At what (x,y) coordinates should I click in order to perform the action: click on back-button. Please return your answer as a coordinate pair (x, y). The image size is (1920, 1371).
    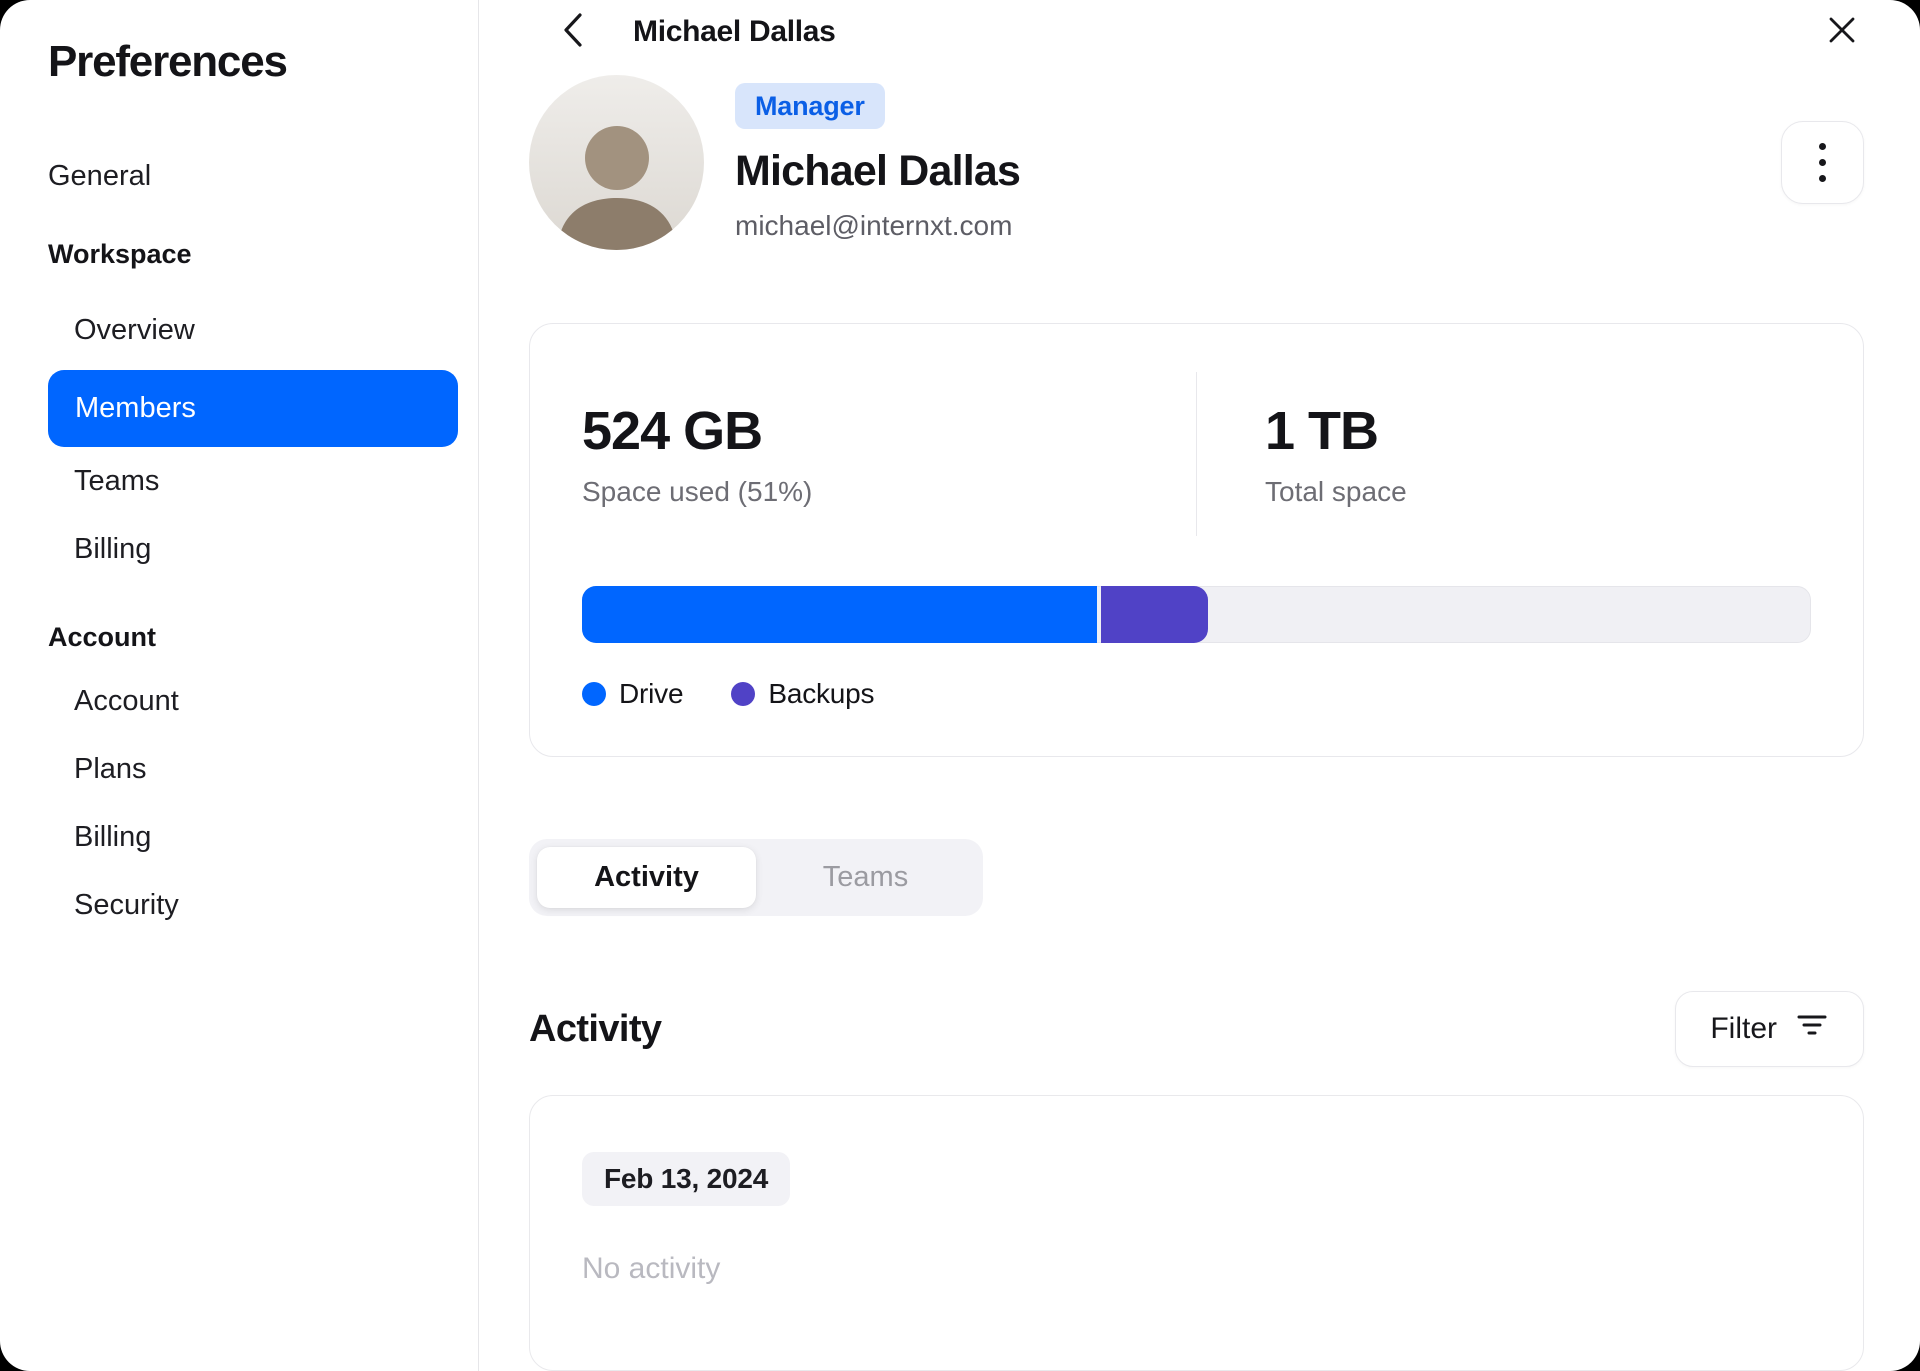
    Looking at the image, I should click on (573, 32).